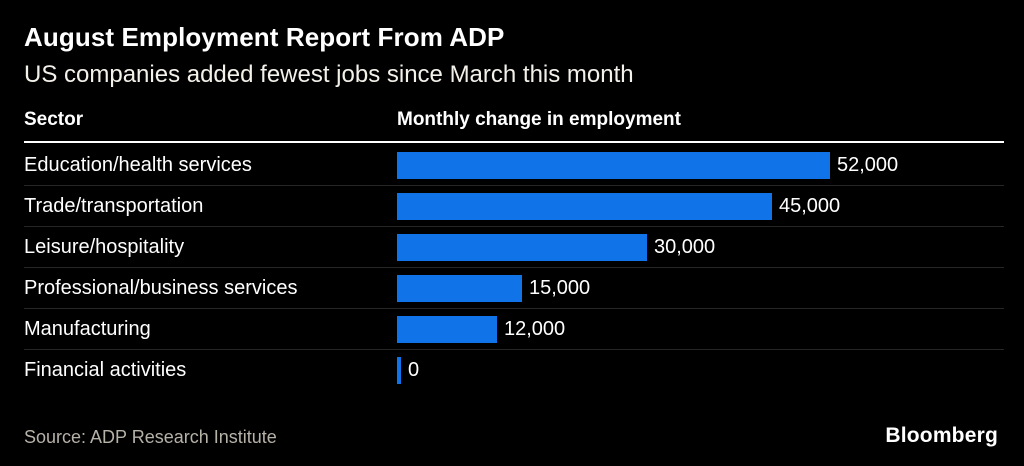 The width and height of the screenshot is (1024, 466). I want to click on source-note: Source: ADP Research Institute, so click(150, 437).